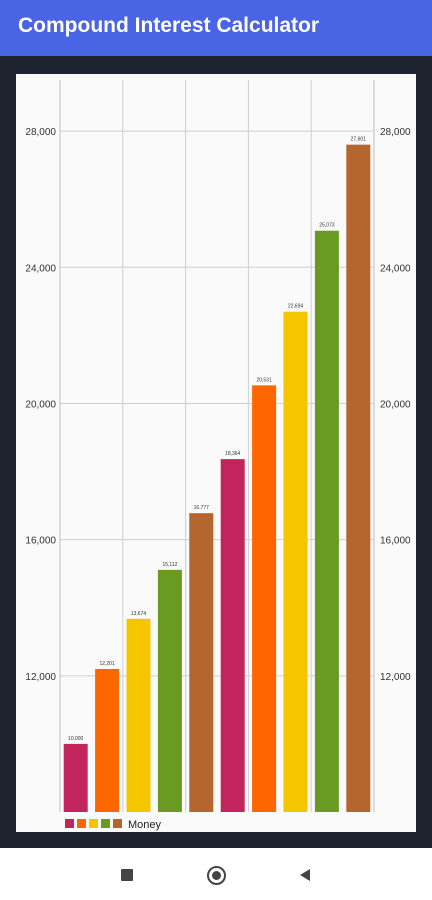  I want to click on y-tick-label-left: 16,000, so click(40, 541).